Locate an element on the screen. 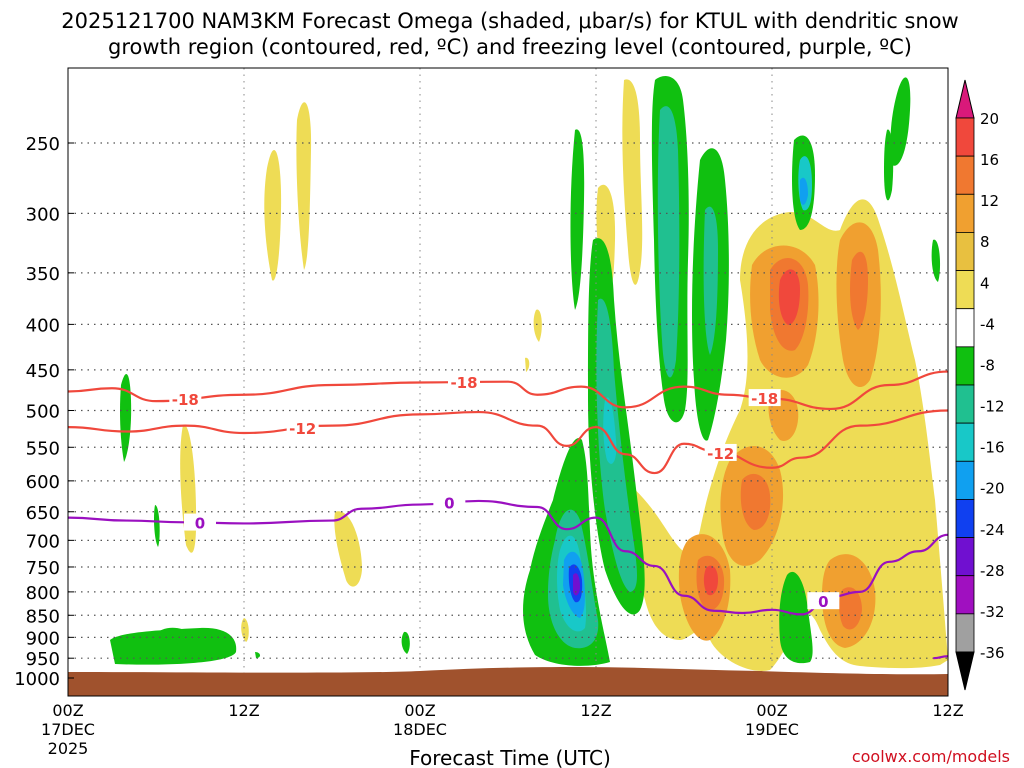 This screenshot has height=768, width=1024. x-tick-year: 2025 is located at coordinates (68, 748).